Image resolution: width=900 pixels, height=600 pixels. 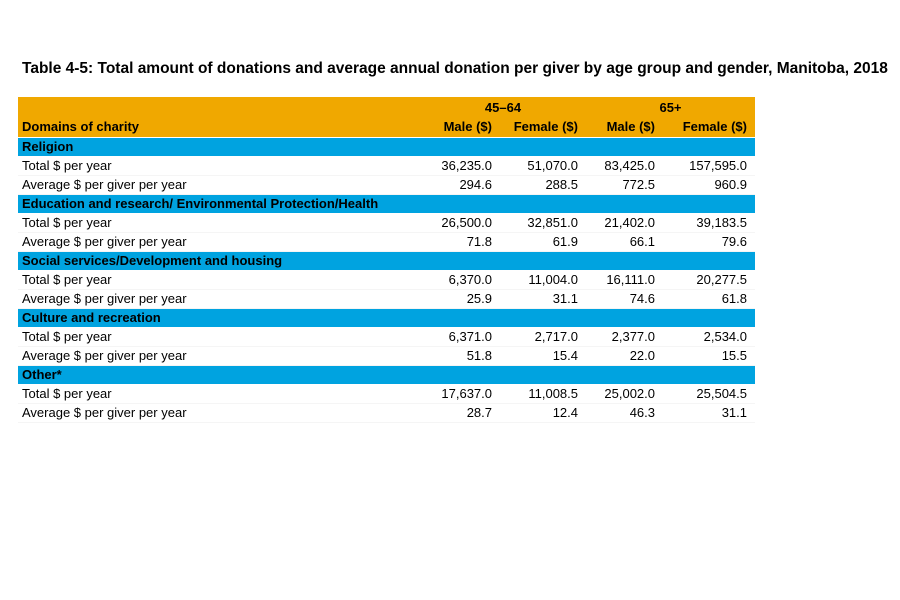 I want to click on value-cell: 46.3, so click(x=624, y=413).